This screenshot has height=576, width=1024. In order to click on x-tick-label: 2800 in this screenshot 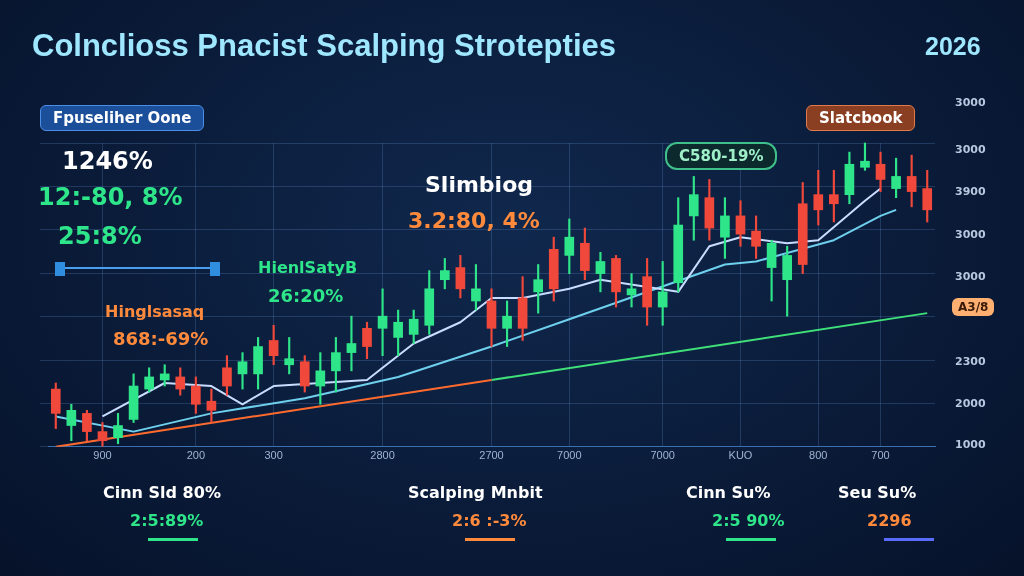, I will do `click(382, 455)`.